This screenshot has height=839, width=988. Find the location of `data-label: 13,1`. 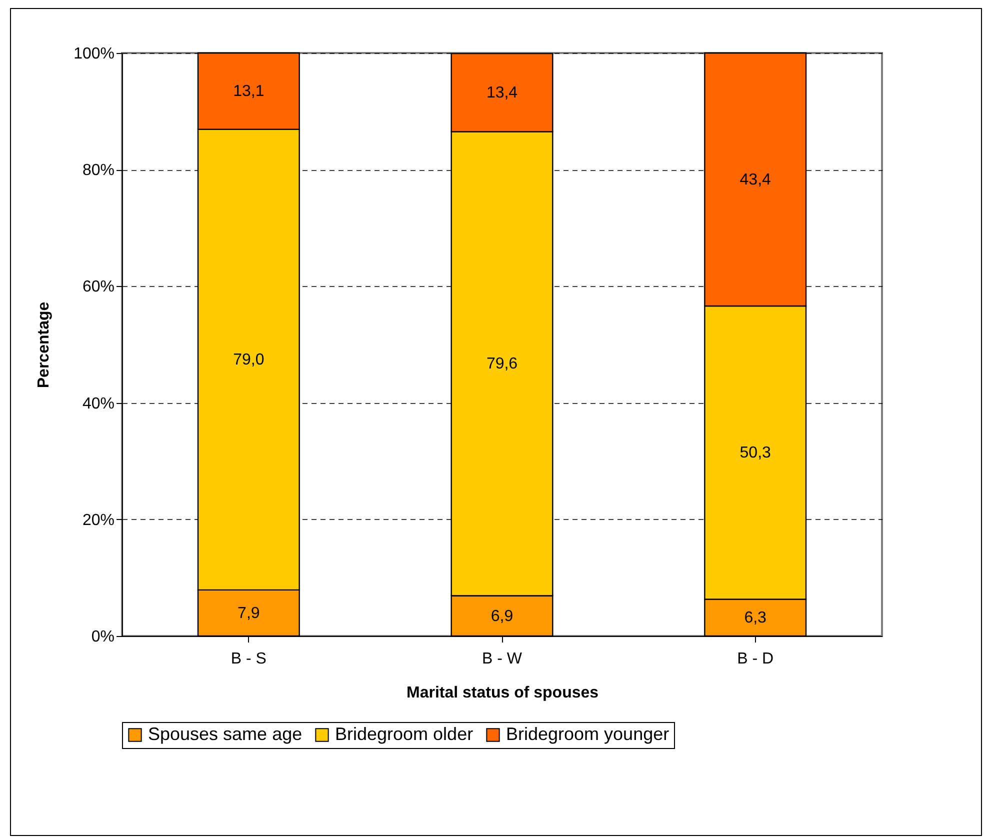

data-label: 13,1 is located at coordinates (248, 91).